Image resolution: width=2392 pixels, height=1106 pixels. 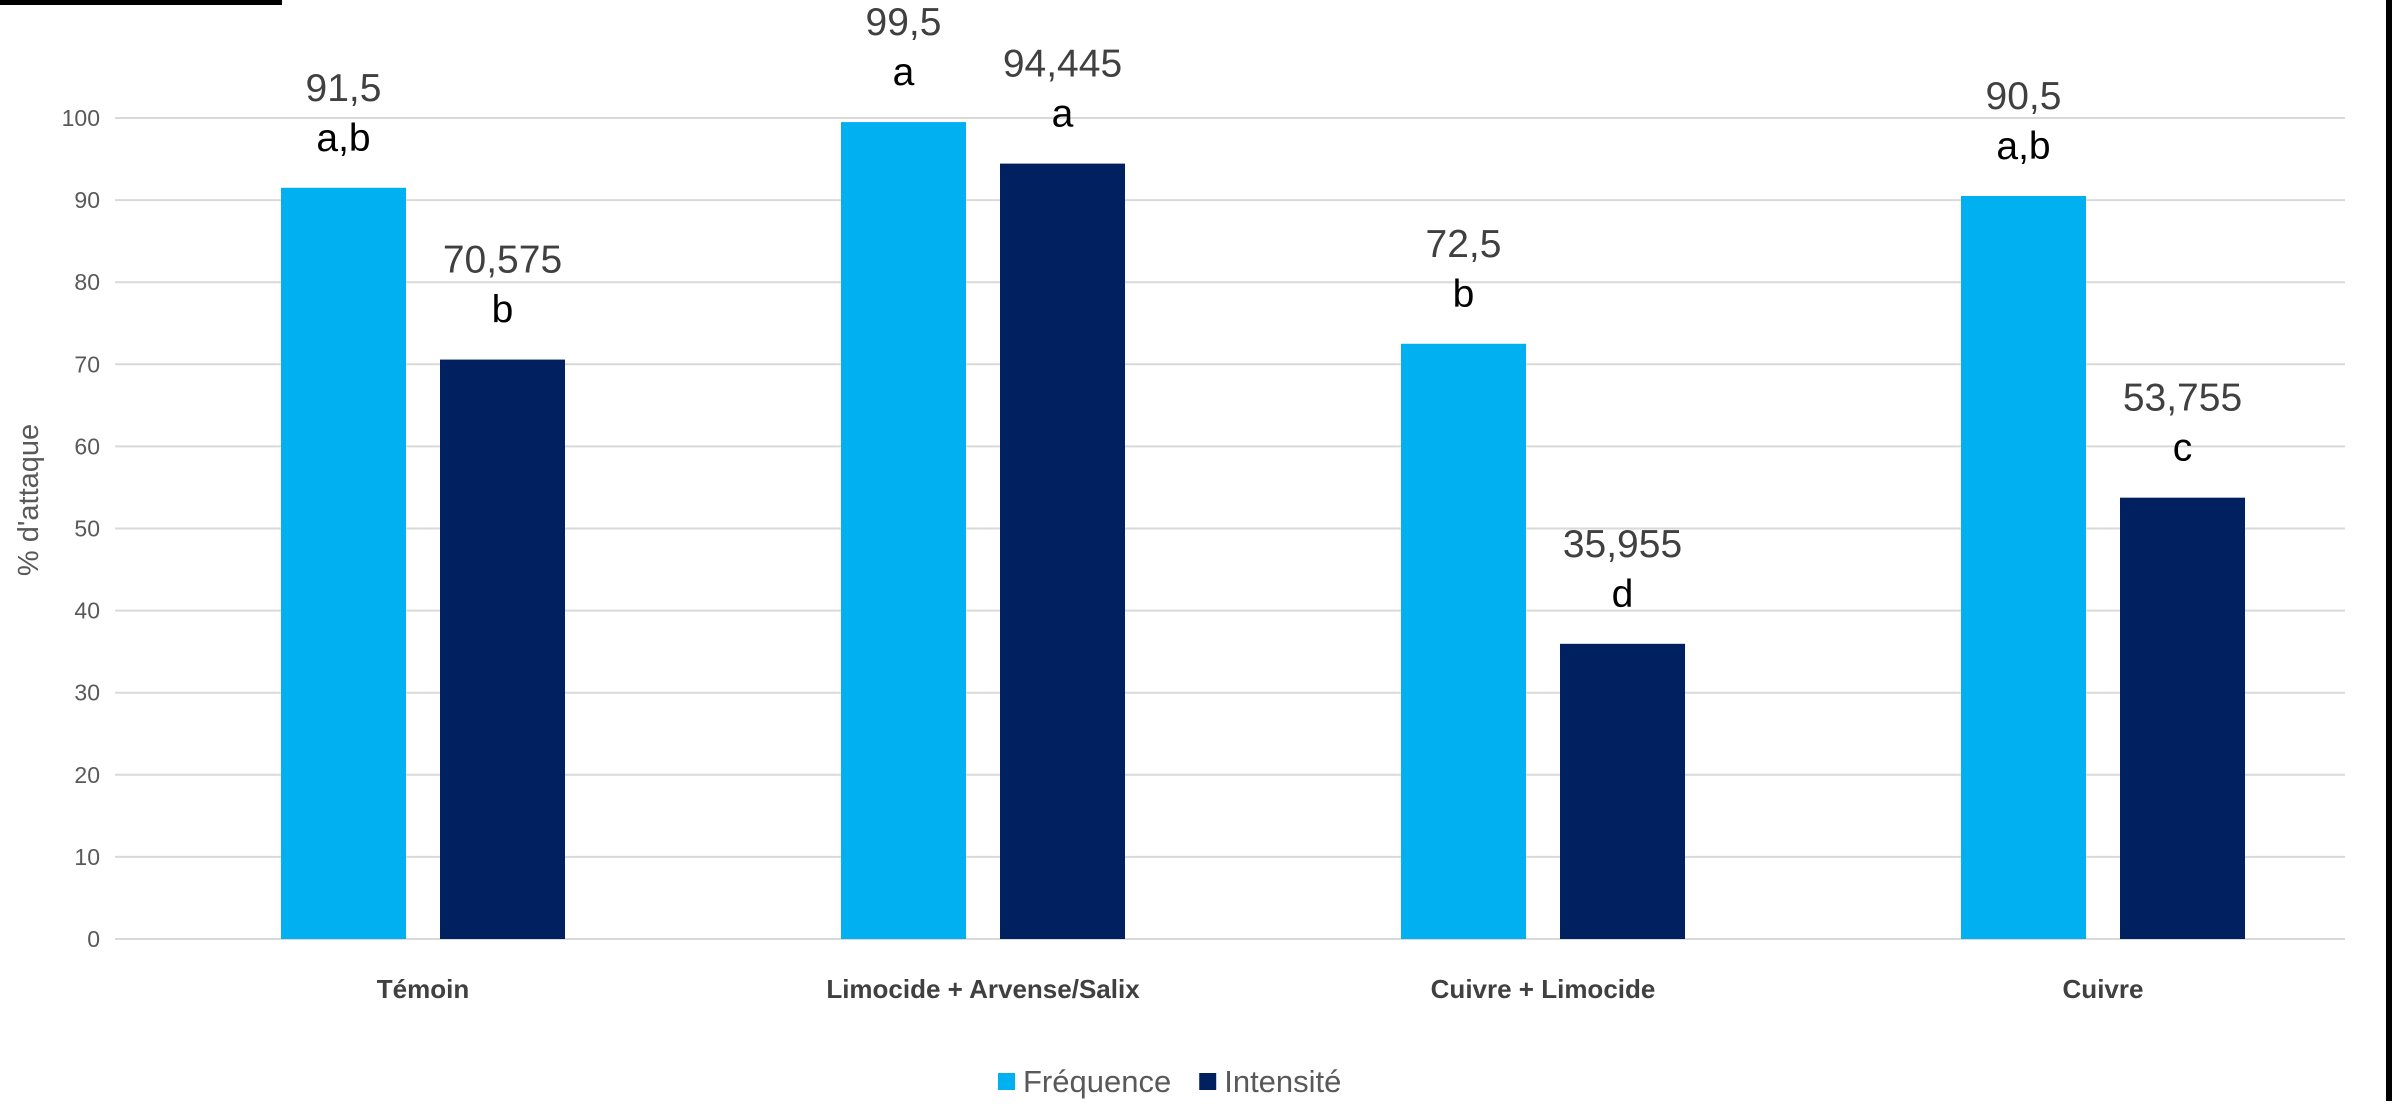 I want to click on significance-letter: c, so click(x=2183, y=448).